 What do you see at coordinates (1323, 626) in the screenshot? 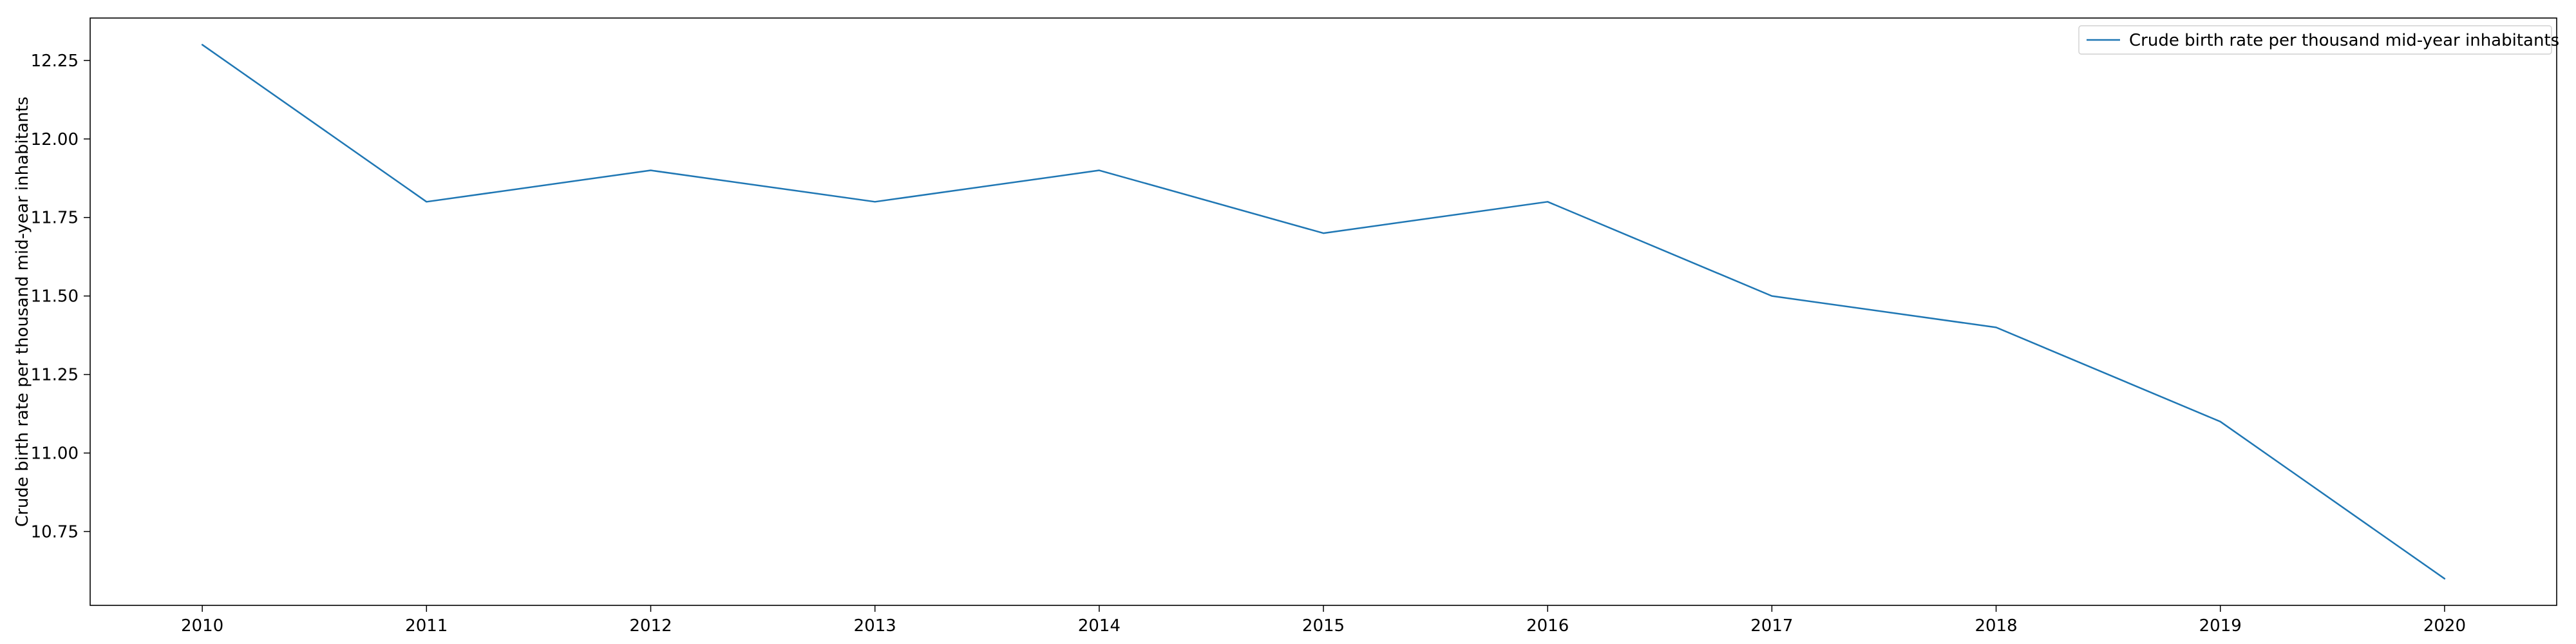
I see `x-tick-label: 2015` at bounding box center [1323, 626].